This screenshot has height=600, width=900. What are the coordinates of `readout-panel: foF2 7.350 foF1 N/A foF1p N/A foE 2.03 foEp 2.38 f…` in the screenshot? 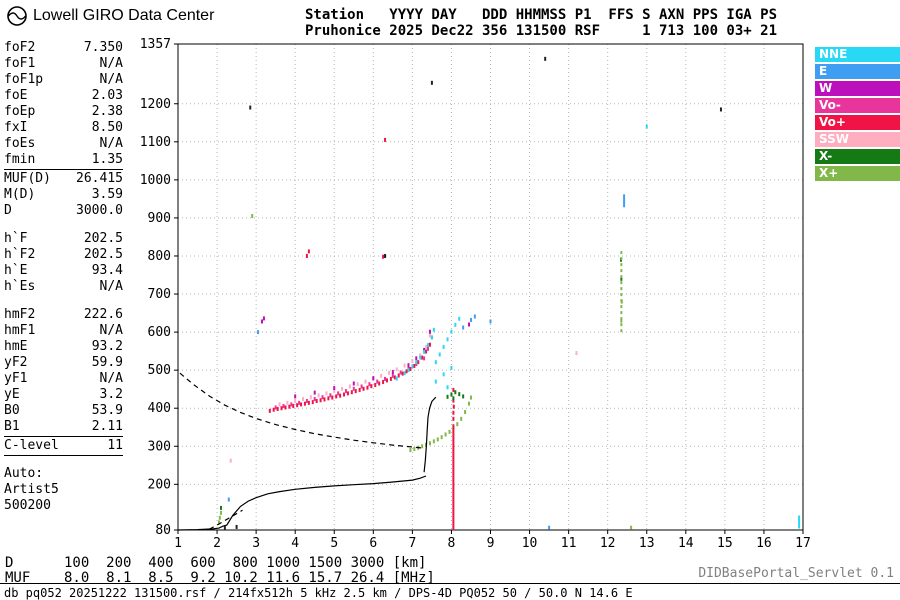 It's located at (63, 276).